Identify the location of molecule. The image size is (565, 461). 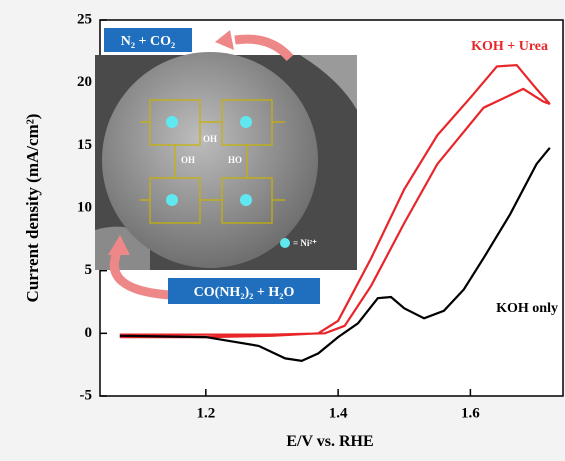
(212, 161).